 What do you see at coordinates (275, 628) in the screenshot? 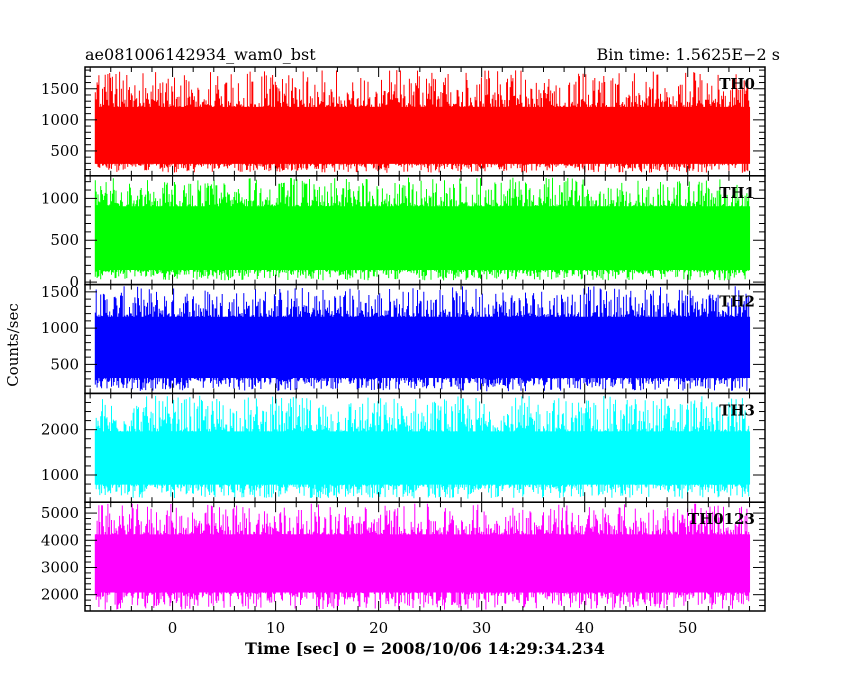
I see `x-tick-label: 10` at bounding box center [275, 628].